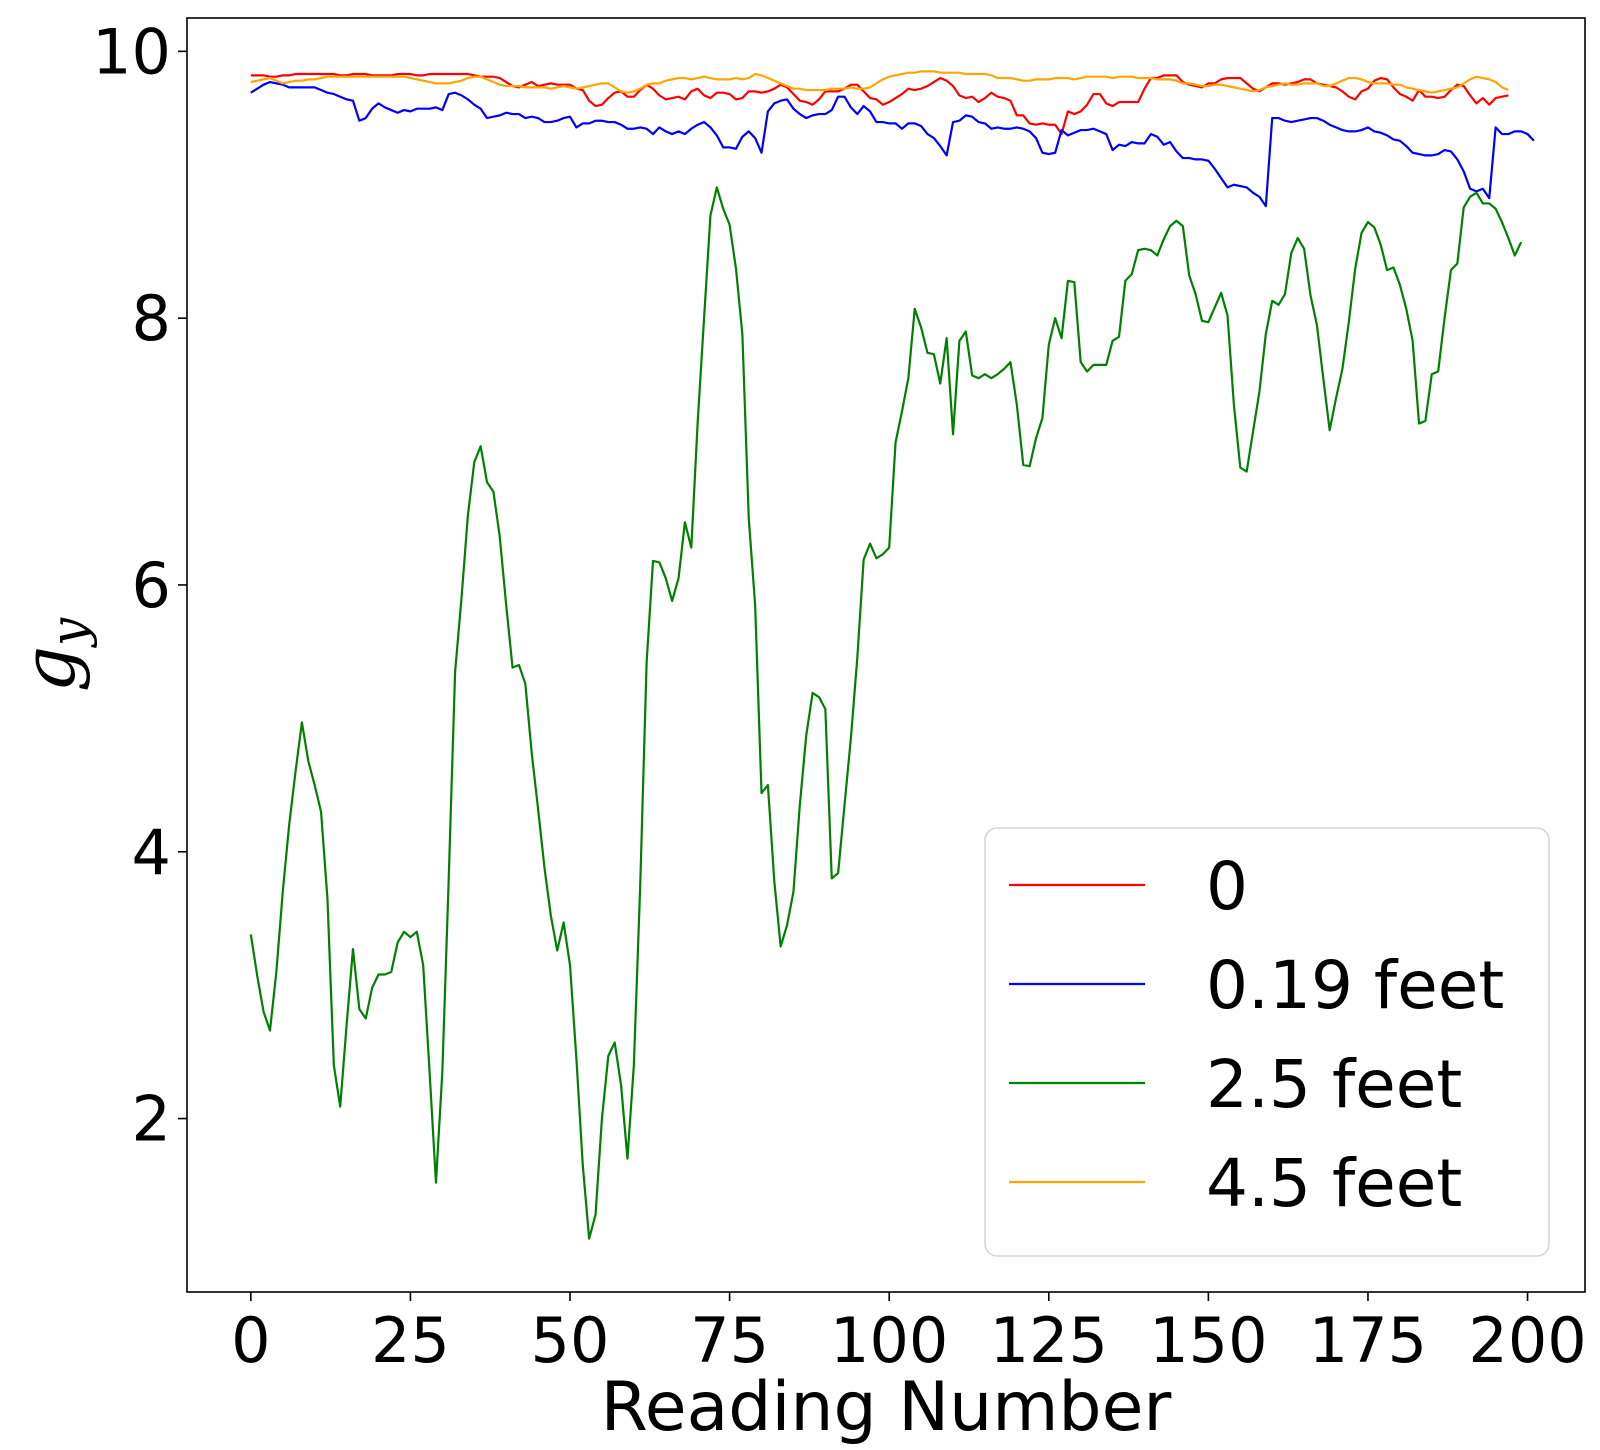  I want to click on x-tick-label: 200, so click(1527, 1340).